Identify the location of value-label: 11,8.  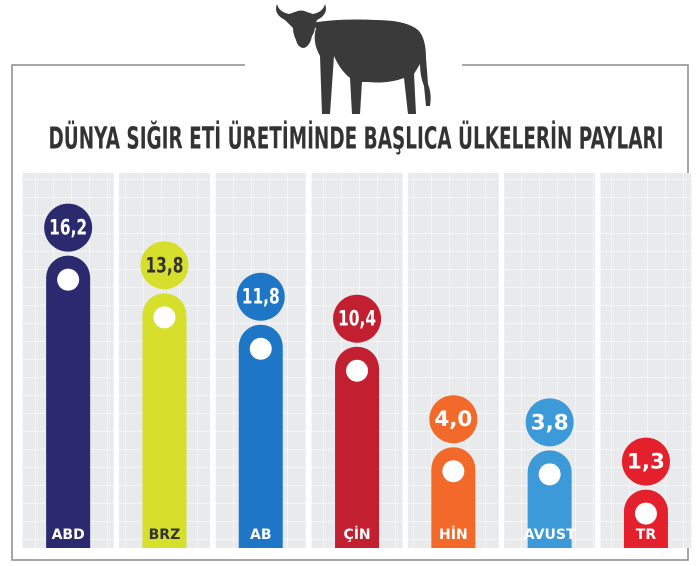
(261, 297).